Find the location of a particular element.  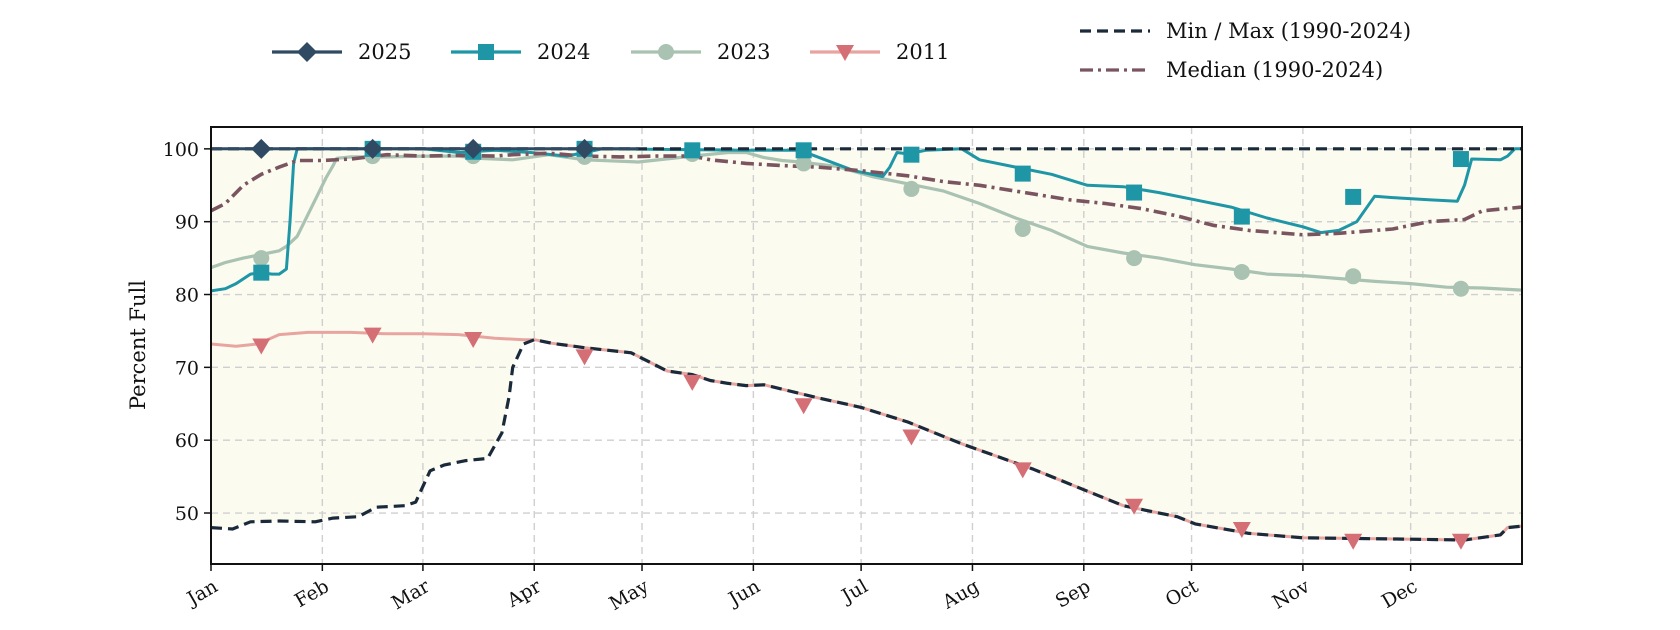

x-tick-label-aug: Aug is located at coordinates (960, 594).